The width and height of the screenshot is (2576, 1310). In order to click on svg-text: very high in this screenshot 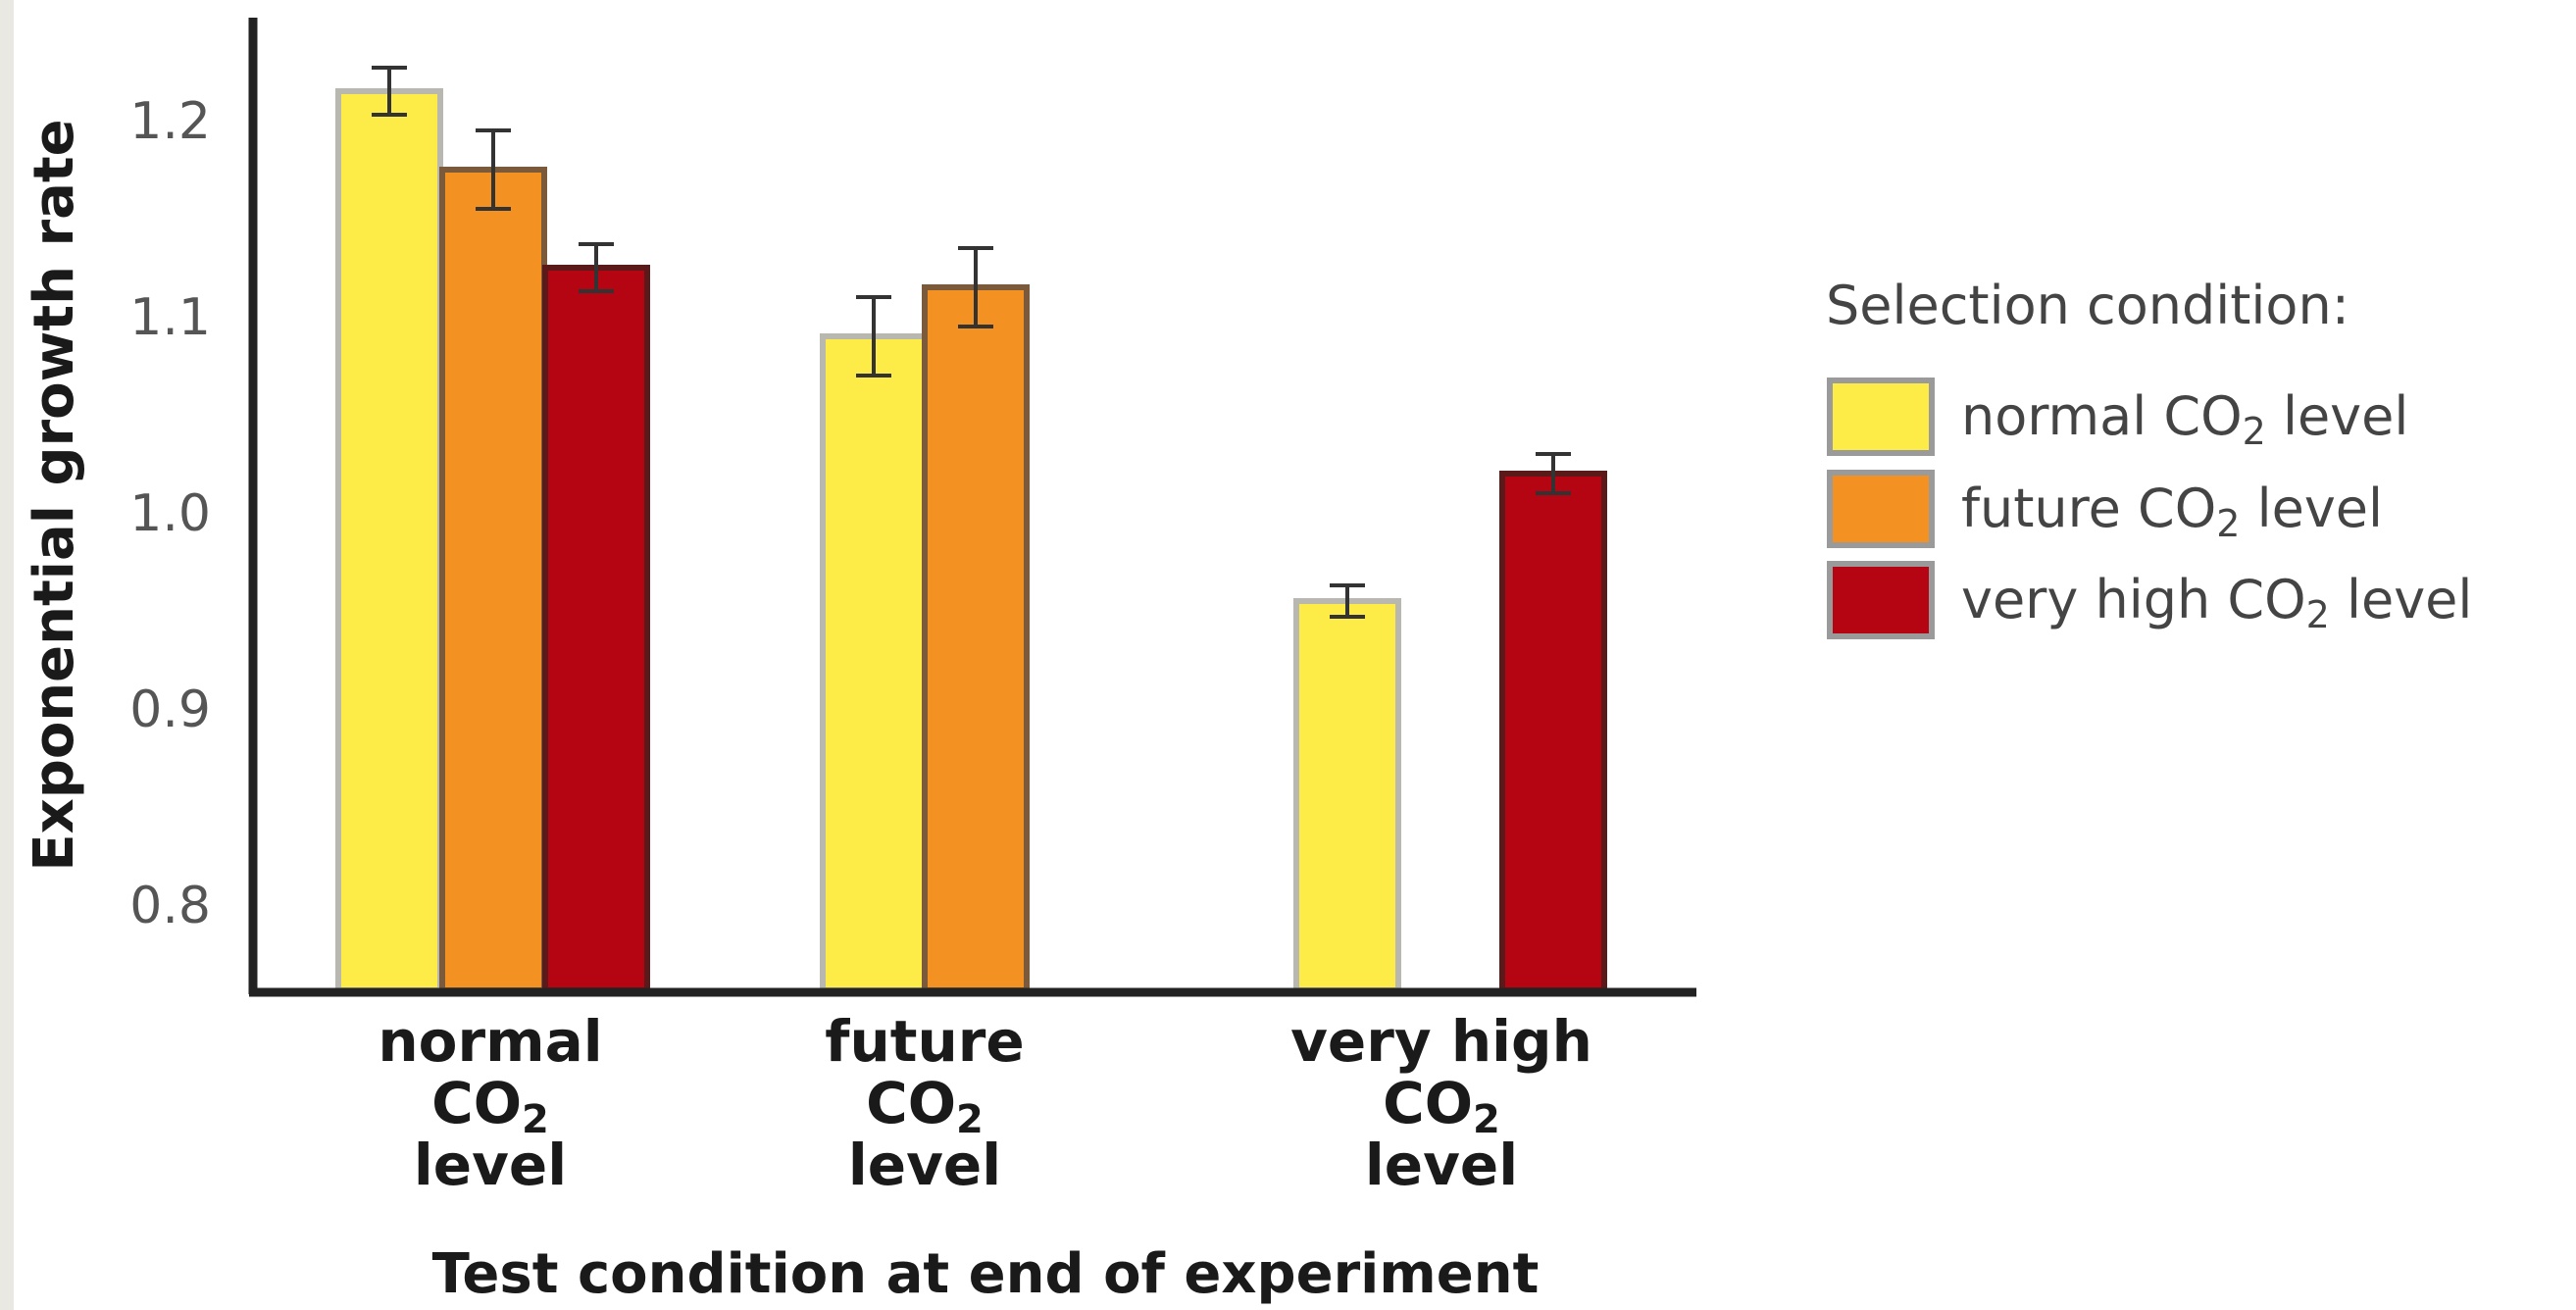, I will do `click(1441, 1041)`.